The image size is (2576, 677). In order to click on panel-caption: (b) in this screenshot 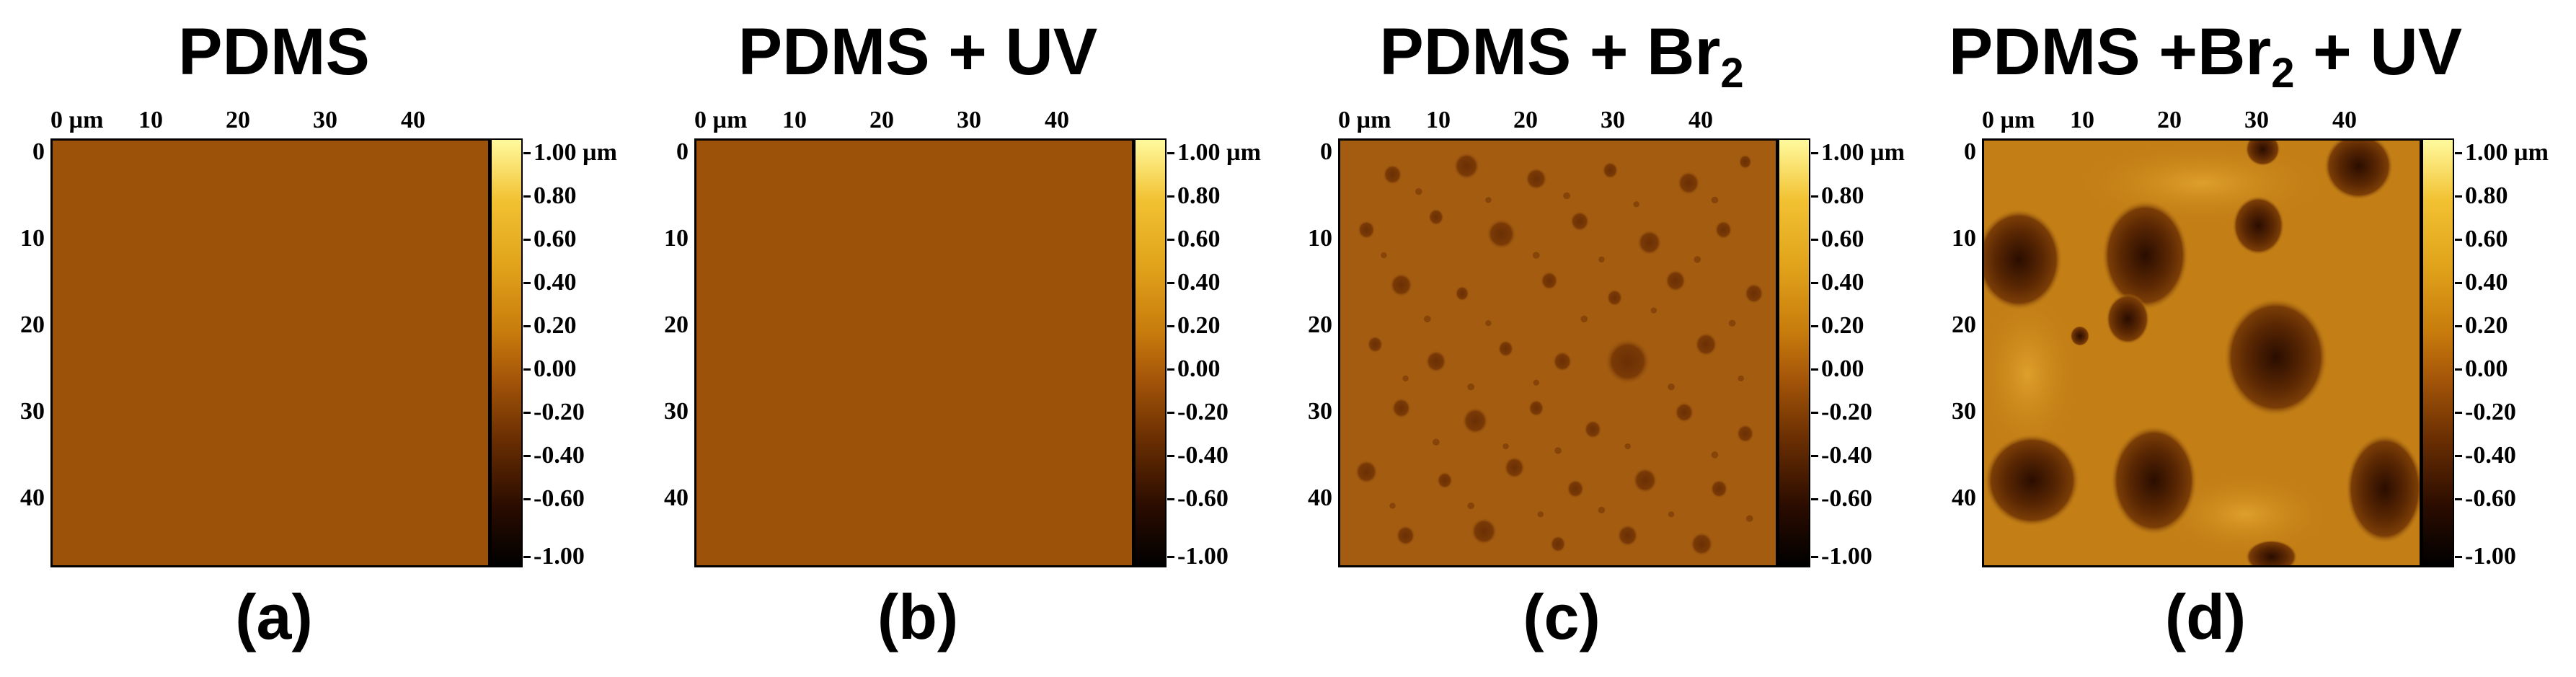, I will do `click(918, 616)`.